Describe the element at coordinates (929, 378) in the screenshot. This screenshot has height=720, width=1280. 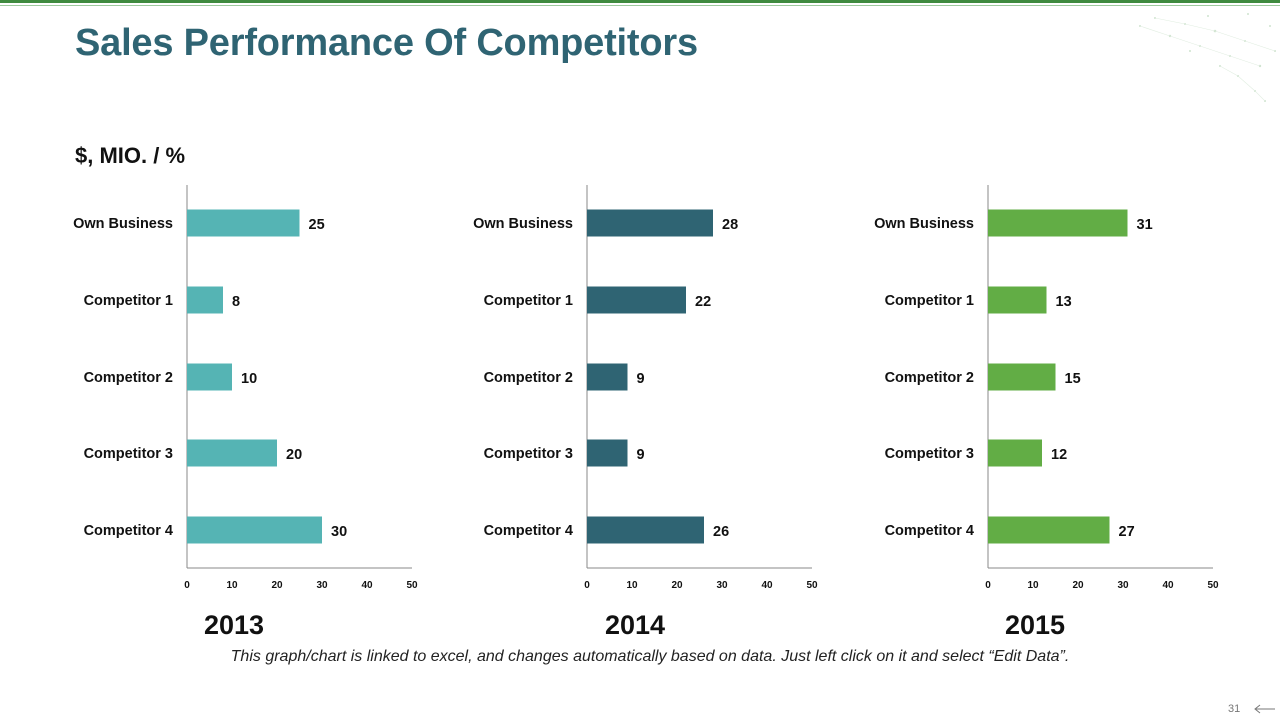
I see `chart-2015-category-label: Competitor 2` at that location.